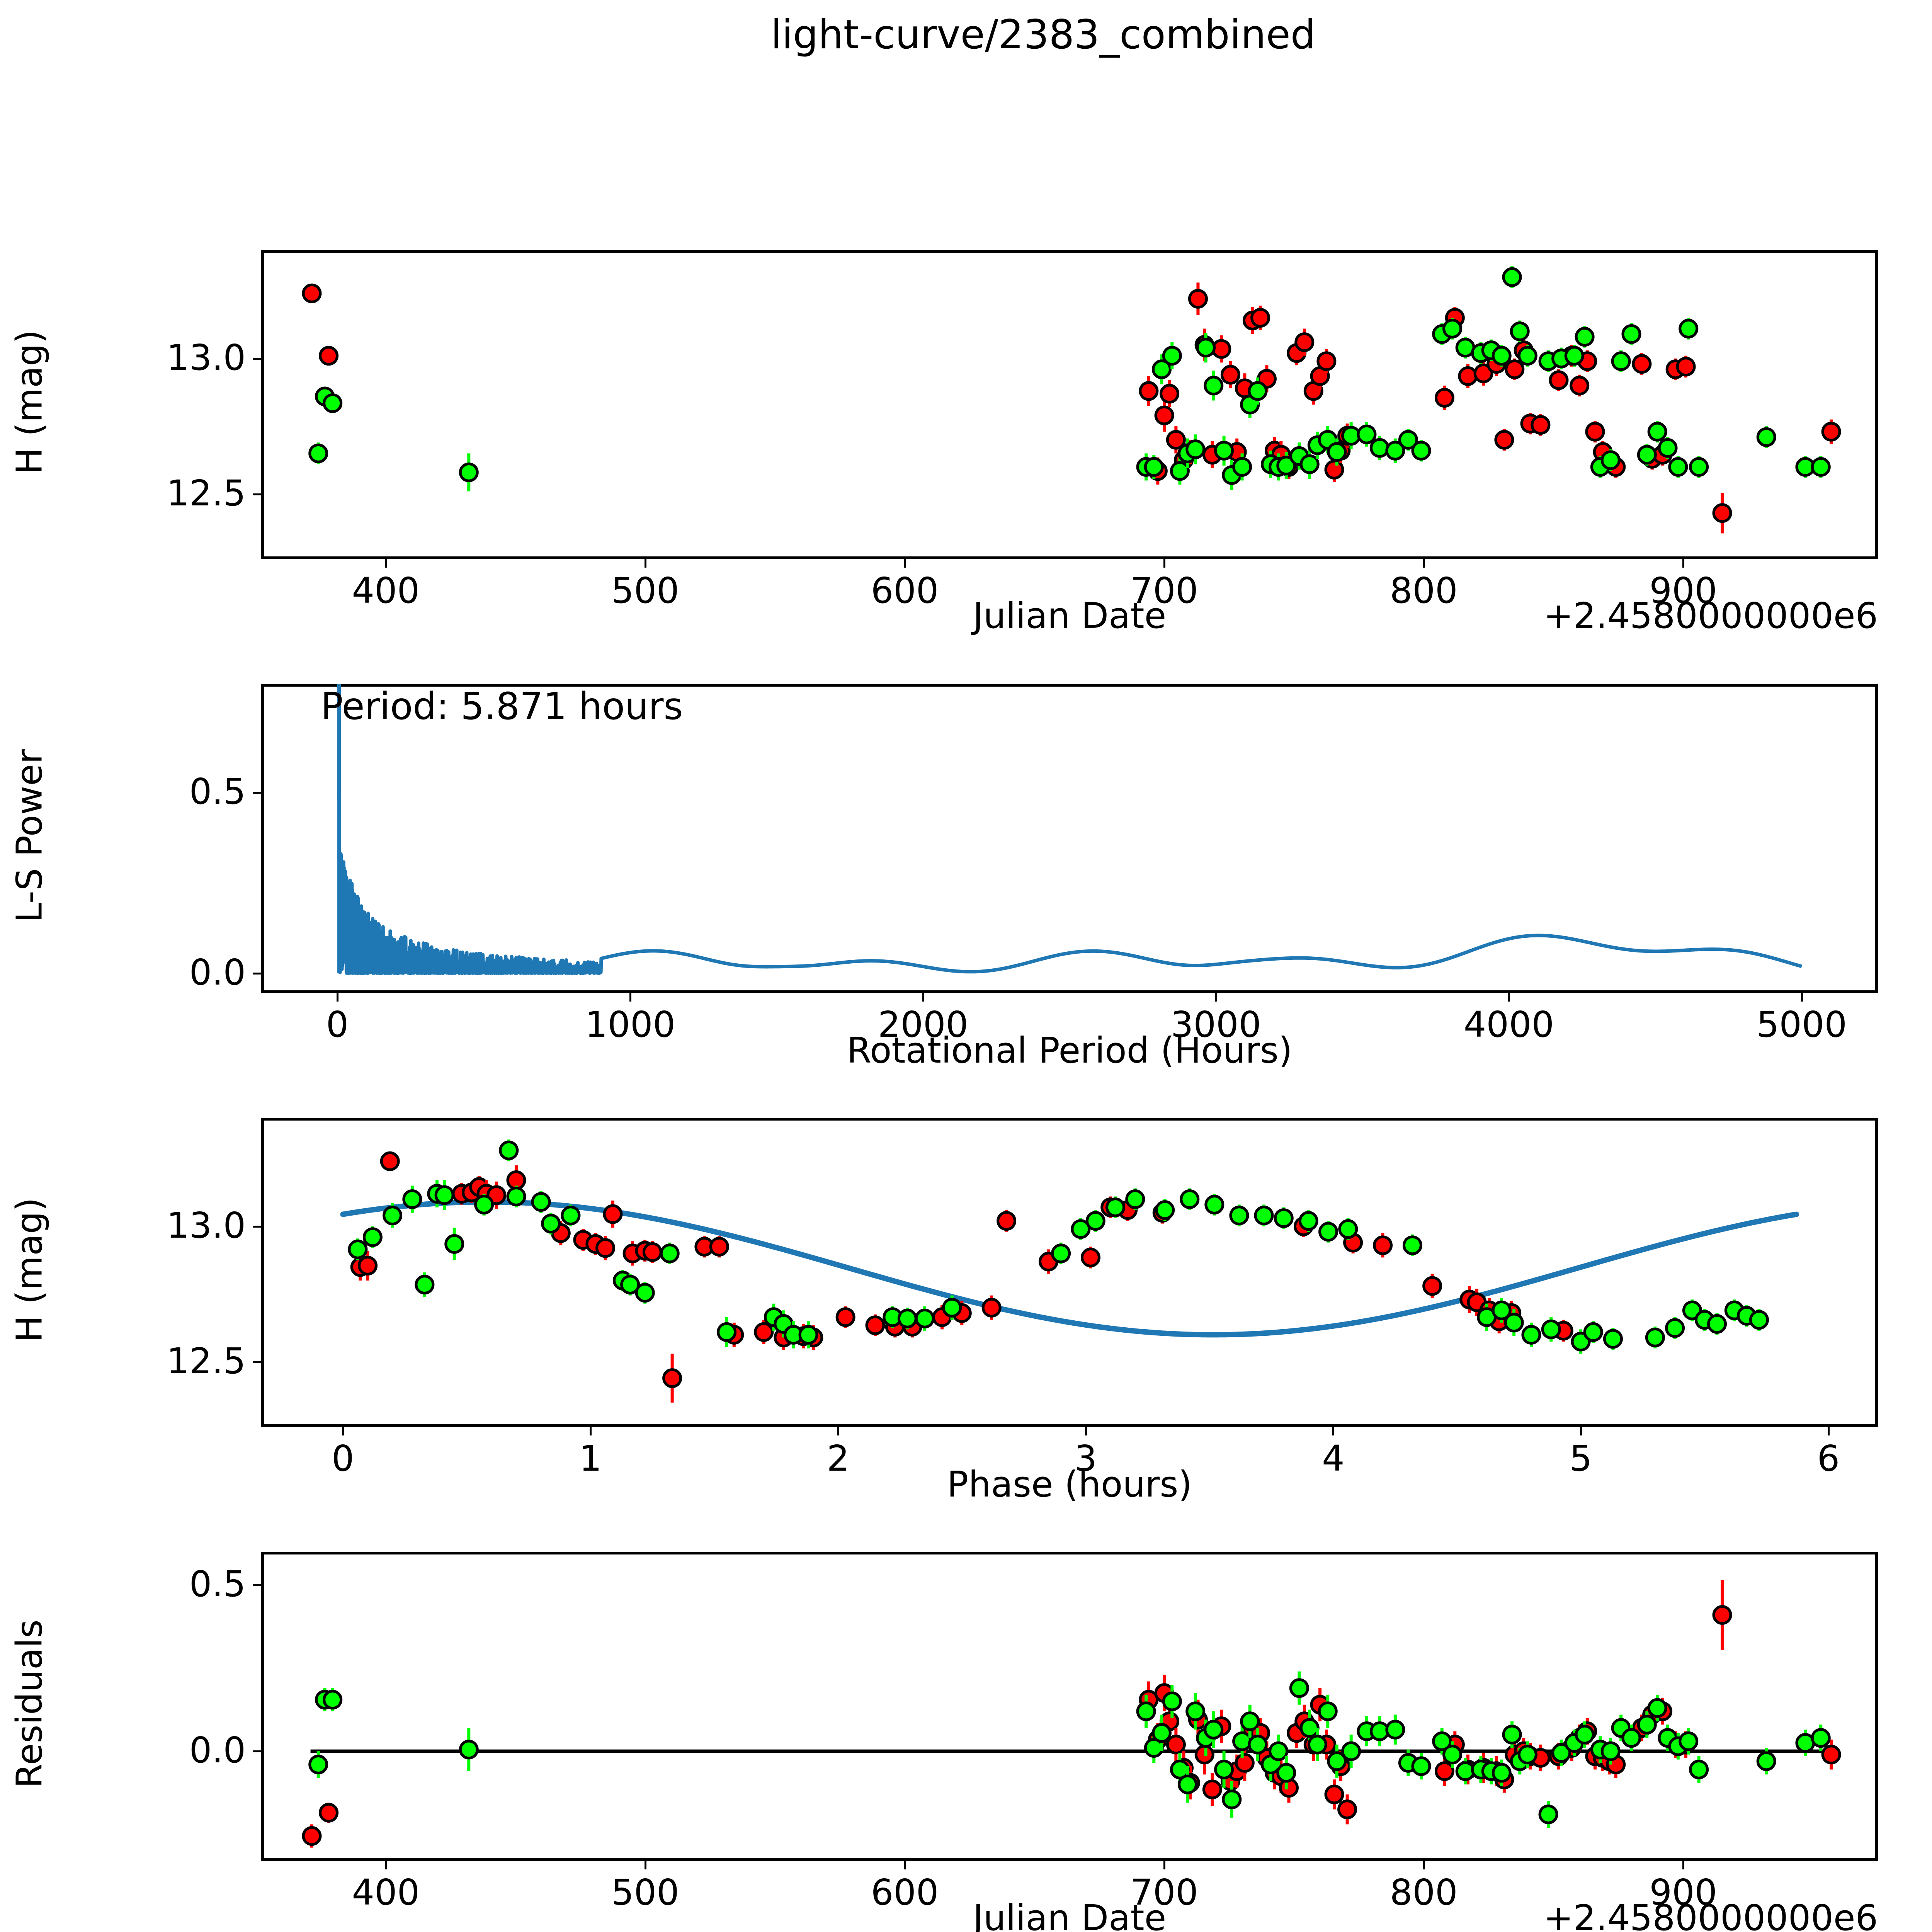 The image size is (1932, 1932). What do you see at coordinates (1070, 838) in the screenshot?
I see `periodogram-panel` at bounding box center [1070, 838].